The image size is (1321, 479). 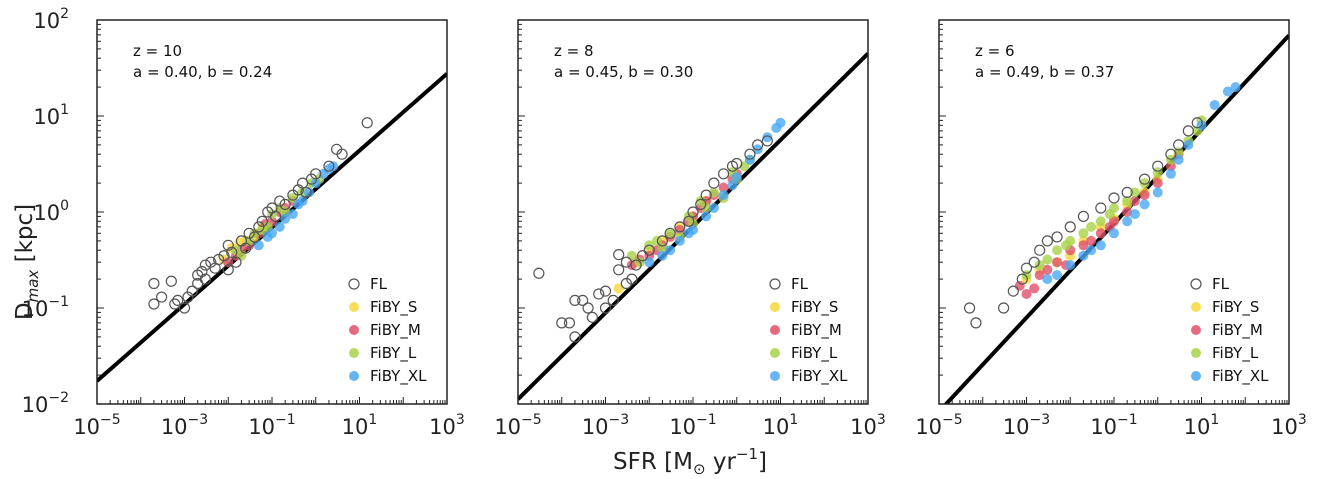 What do you see at coordinates (157, 51) in the screenshot?
I see `redshift-label: z = 10` at bounding box center [157, 51].